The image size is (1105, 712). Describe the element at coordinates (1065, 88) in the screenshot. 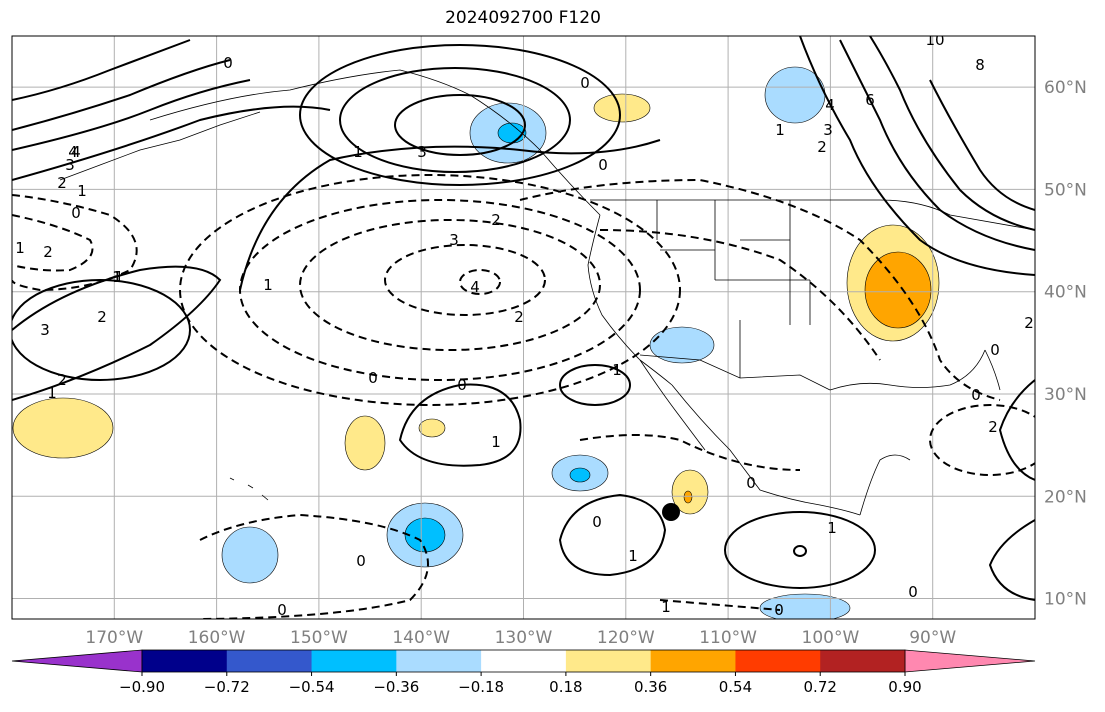

I see `lat-tick-label: 60°N` at that location.